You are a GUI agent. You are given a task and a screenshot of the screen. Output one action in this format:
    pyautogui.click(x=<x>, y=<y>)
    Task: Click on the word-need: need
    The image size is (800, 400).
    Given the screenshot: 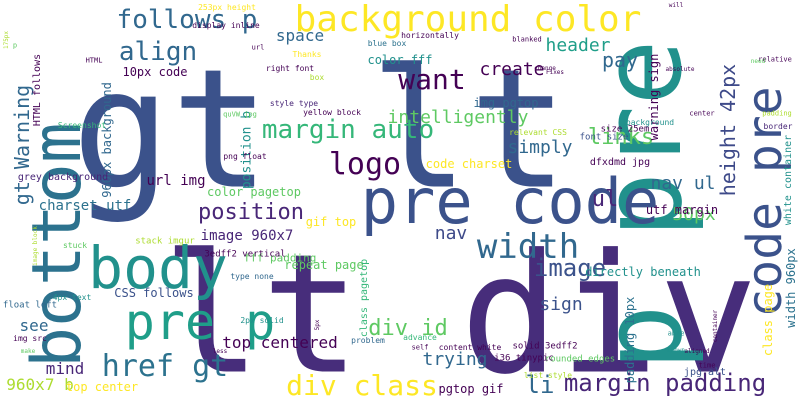 What is the action you would take?
    pyautogui.click(x=758, y=61)
    